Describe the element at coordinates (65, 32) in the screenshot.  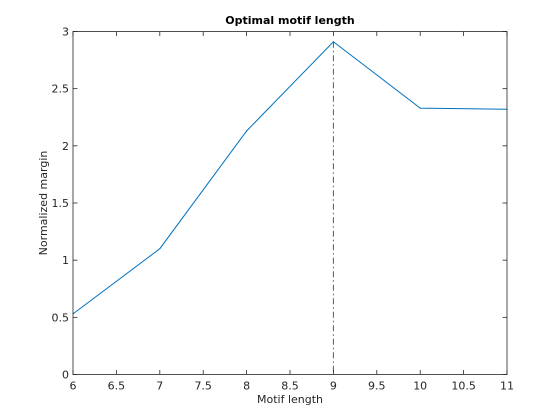
I see `y-tick-label: 3` at that location.